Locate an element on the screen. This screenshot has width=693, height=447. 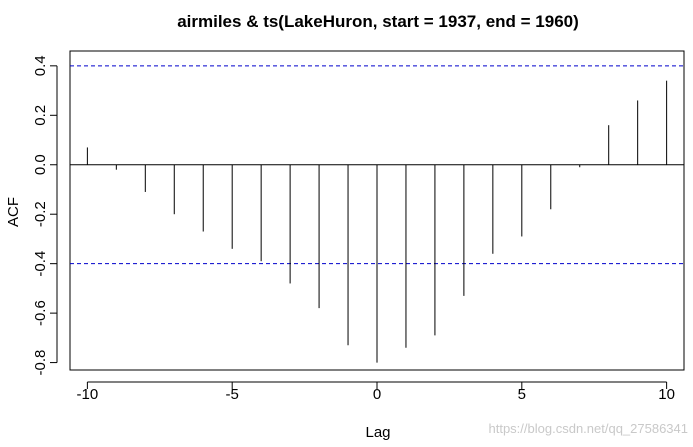
y-tick-label: 0.0 is located at coordinates (40, 164).